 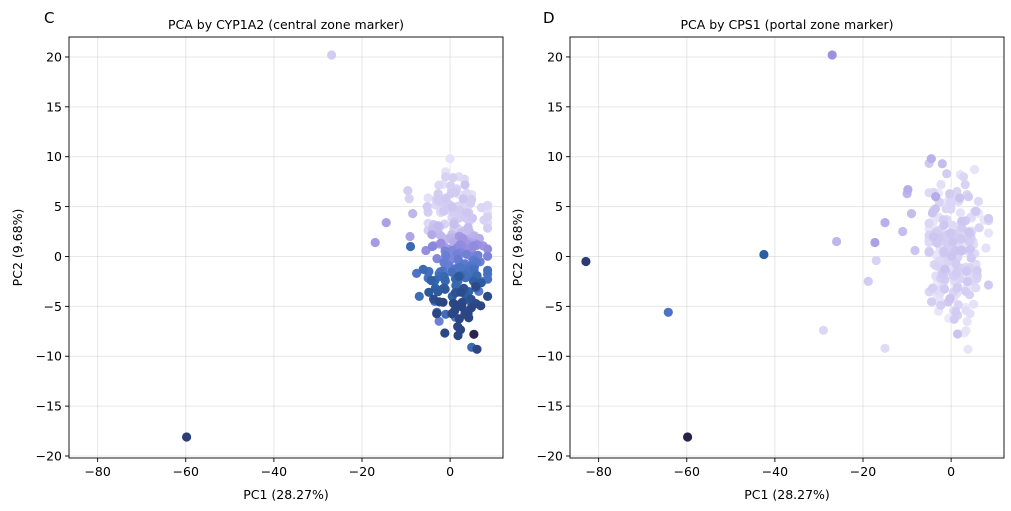 I want to click on panel-letter: C, so click(x=49, y=18).